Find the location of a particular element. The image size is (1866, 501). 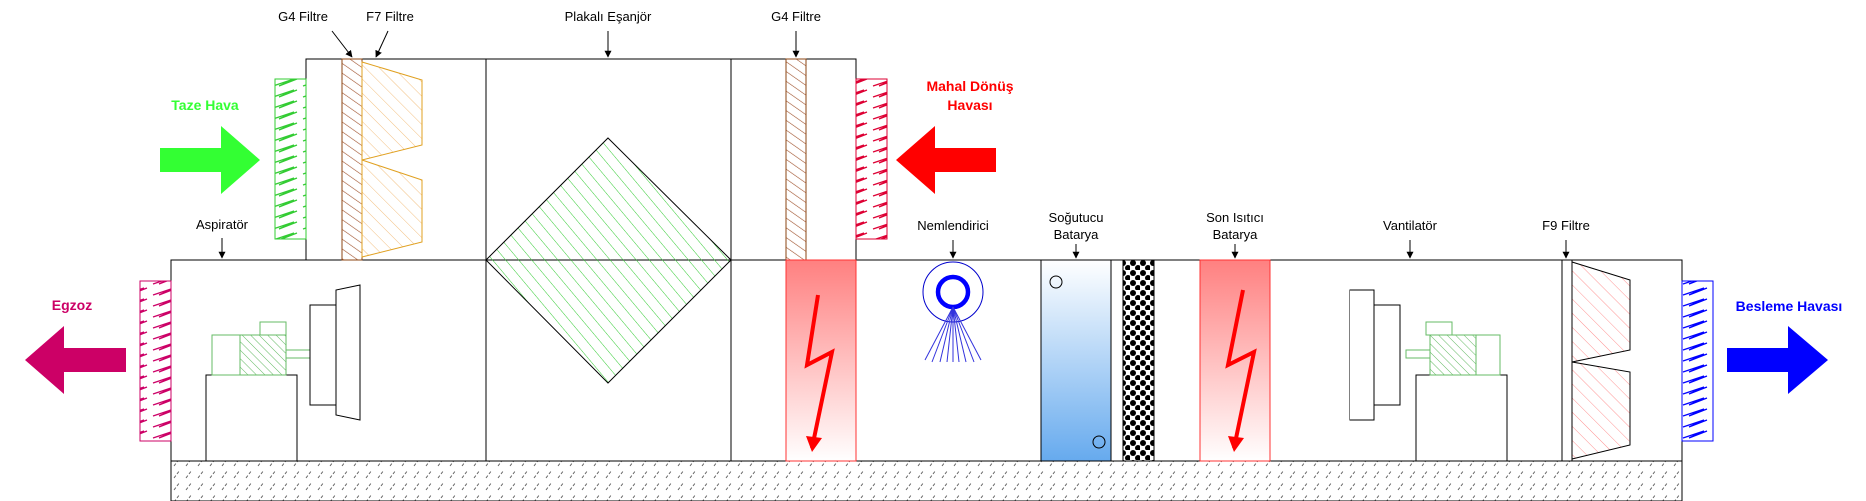

humidifier is located at coordinates (953, 312).